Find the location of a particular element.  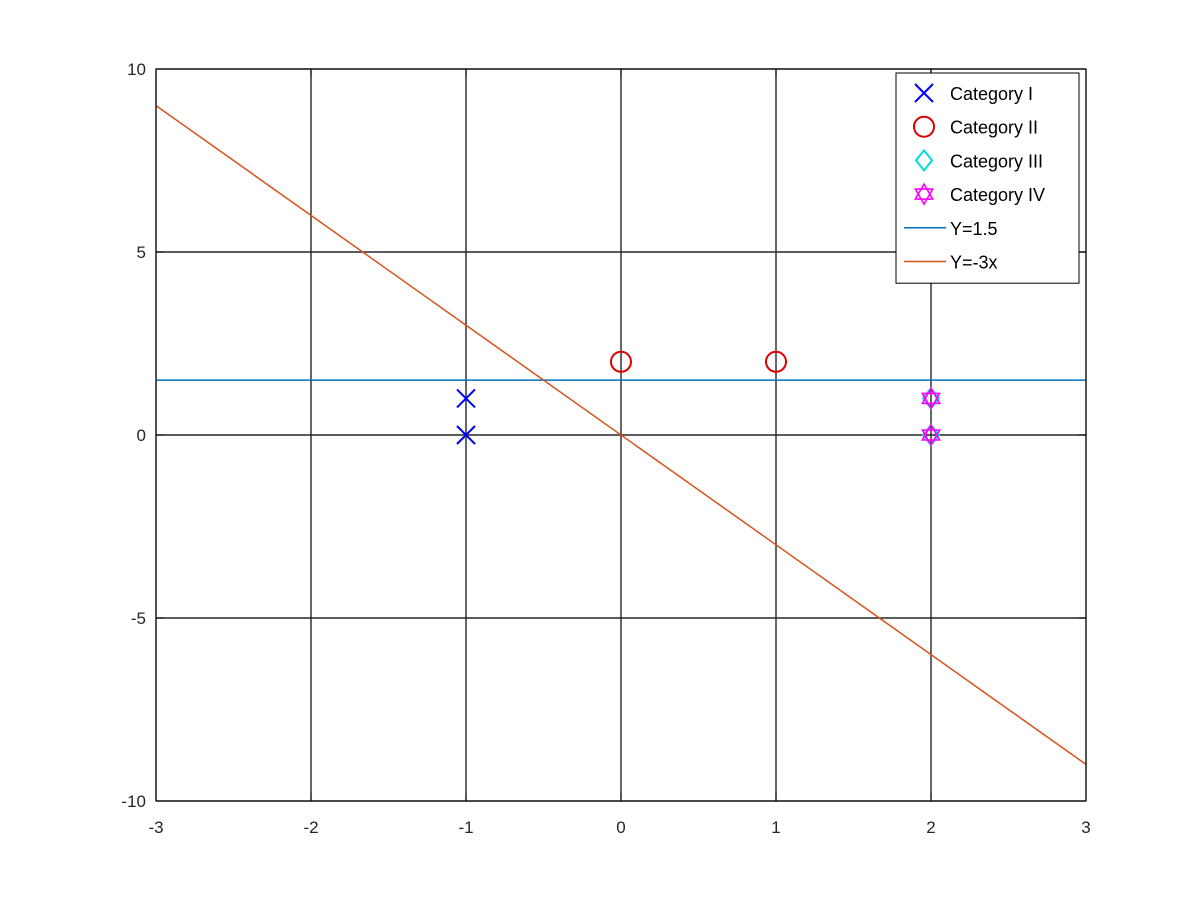

y-tick-label: -5 is located at coordinates (138, 618).